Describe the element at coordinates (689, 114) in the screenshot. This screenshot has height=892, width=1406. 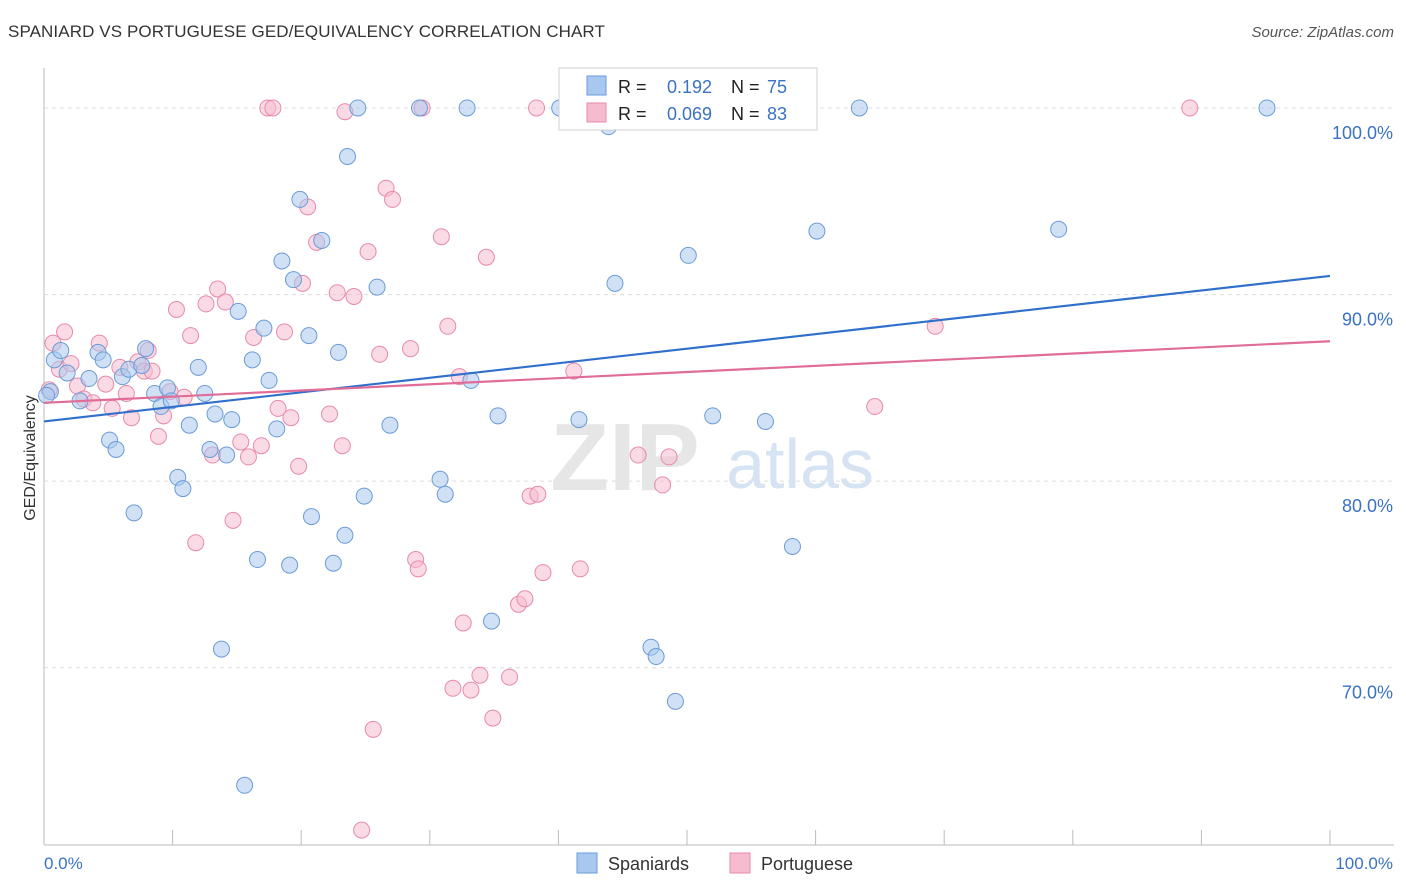
I see `portuguese-r-value: 0.069` at that location.